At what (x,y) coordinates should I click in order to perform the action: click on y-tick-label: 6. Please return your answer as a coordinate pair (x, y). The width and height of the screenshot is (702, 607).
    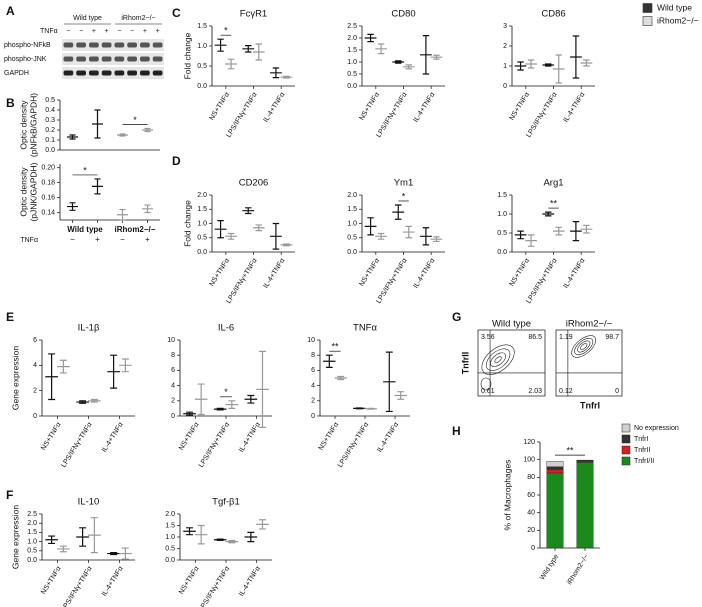
    Looking at the image, I should click on (173, 370).